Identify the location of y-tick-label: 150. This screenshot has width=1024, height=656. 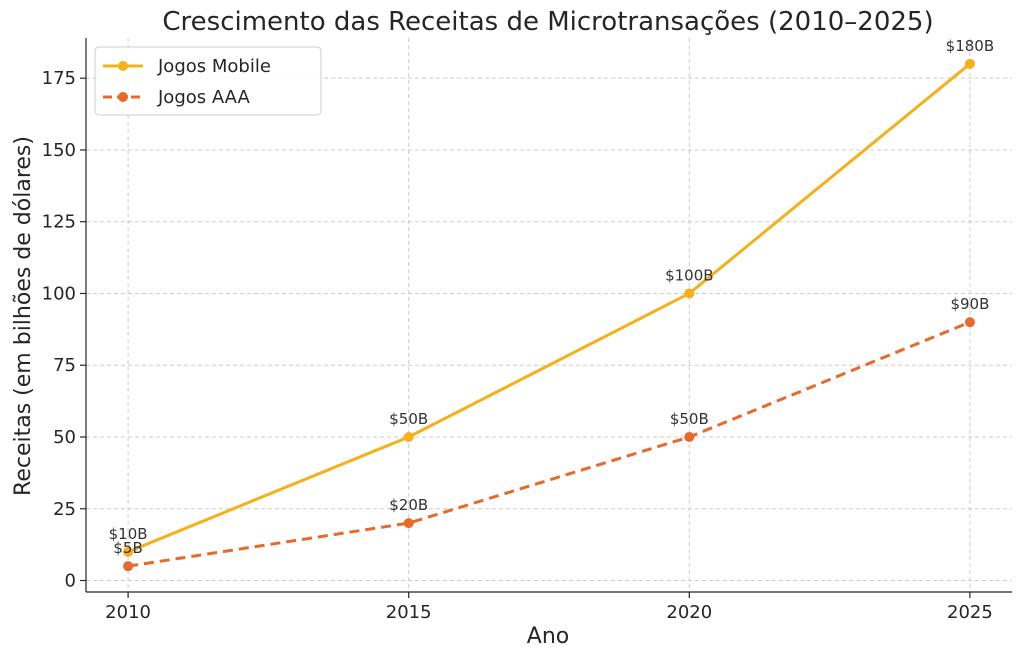
(59, 150).